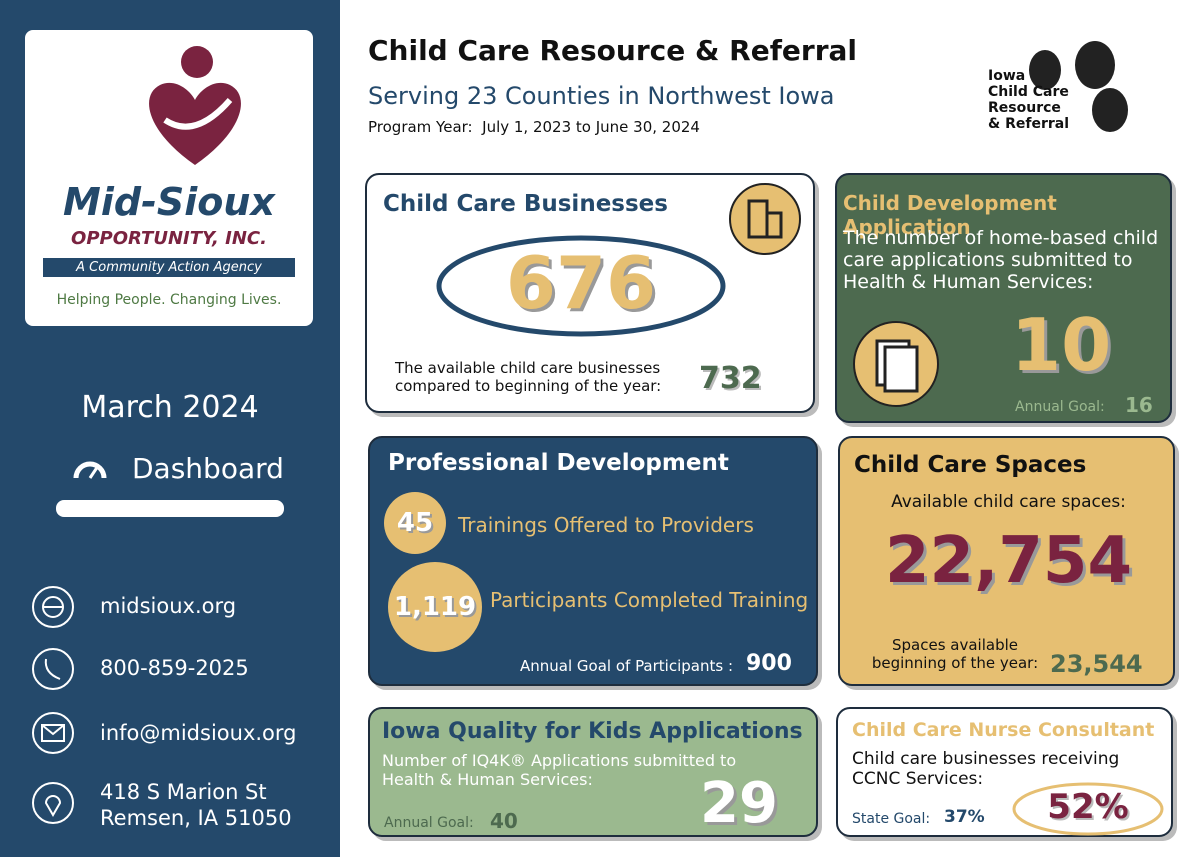 The image size is (1200, 857). I want to click on logo-tagline: A Community Action Agency, so click(169, 267).